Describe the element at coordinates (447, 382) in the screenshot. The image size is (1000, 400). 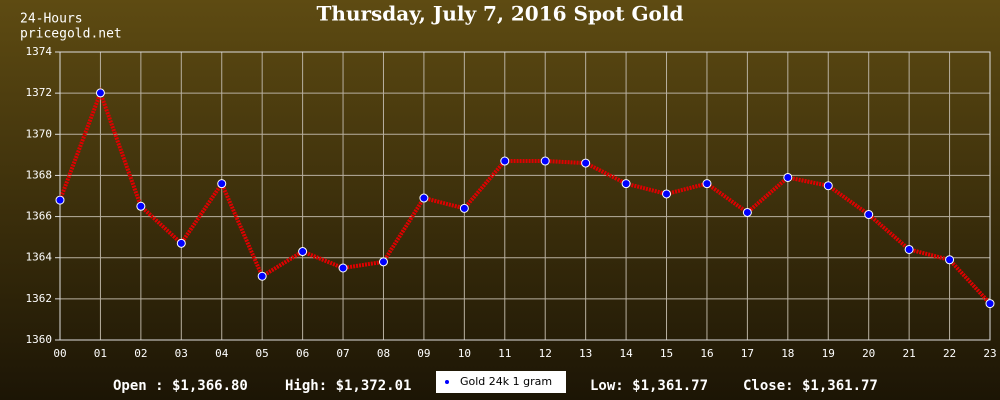
I see `legend-marker` at that location.